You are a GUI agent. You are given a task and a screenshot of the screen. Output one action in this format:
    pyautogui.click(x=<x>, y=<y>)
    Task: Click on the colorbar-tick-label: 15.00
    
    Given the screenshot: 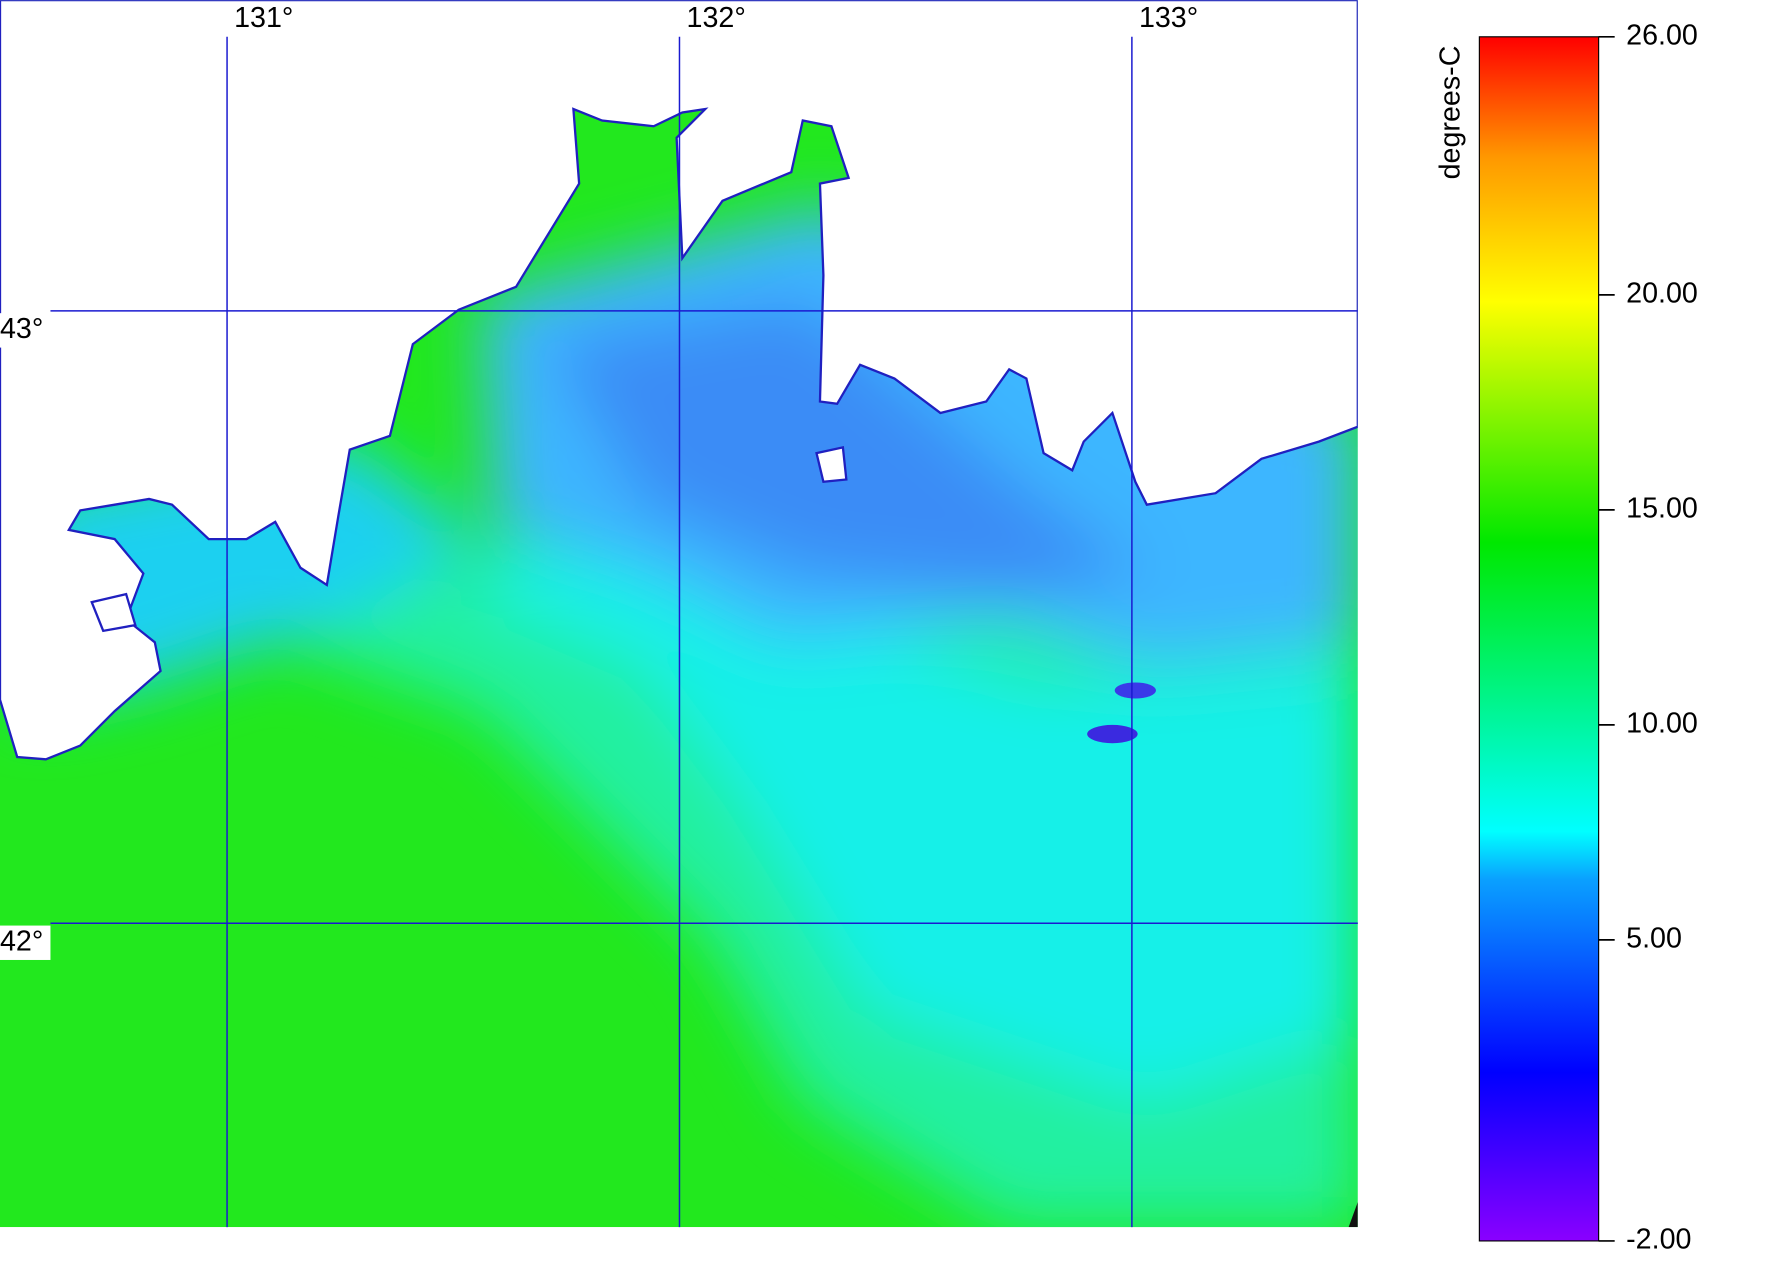 What is the action you would take?
    pyautogui.click(x=1662, y=508)
    